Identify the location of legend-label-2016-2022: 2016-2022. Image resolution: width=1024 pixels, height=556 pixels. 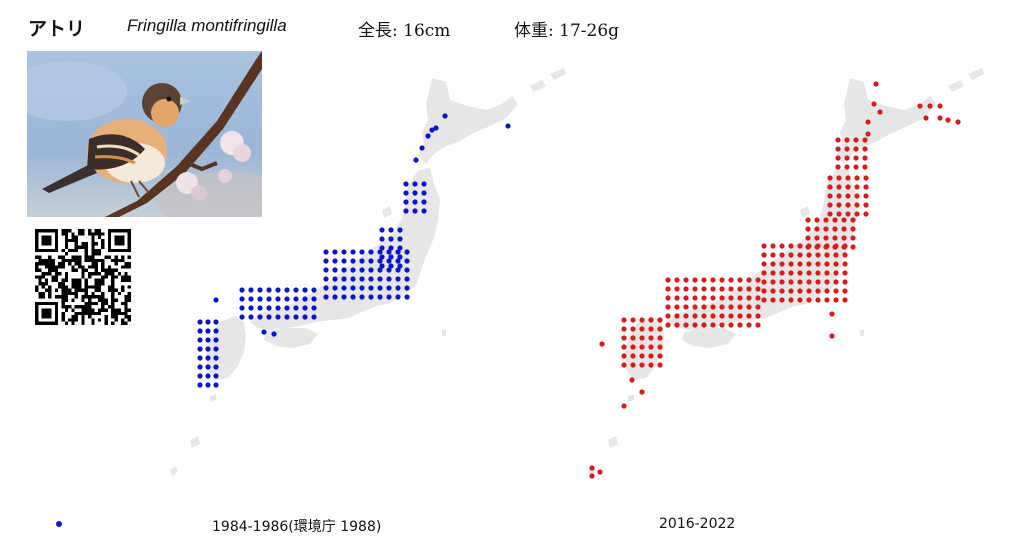
(697, 524).